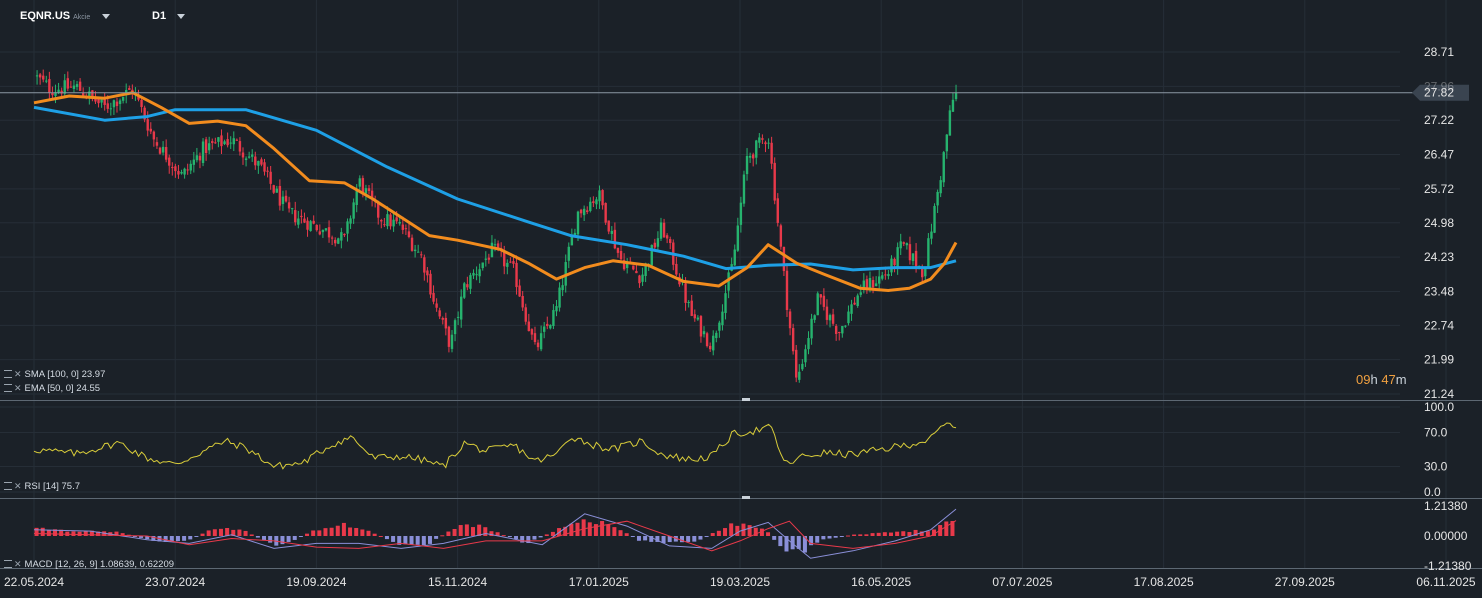 The image size is (1482, 598). I want to click on macd-legend: ✕ MACD [12, 26, 9] 1.08639, 0.62209, so click(89, 564).